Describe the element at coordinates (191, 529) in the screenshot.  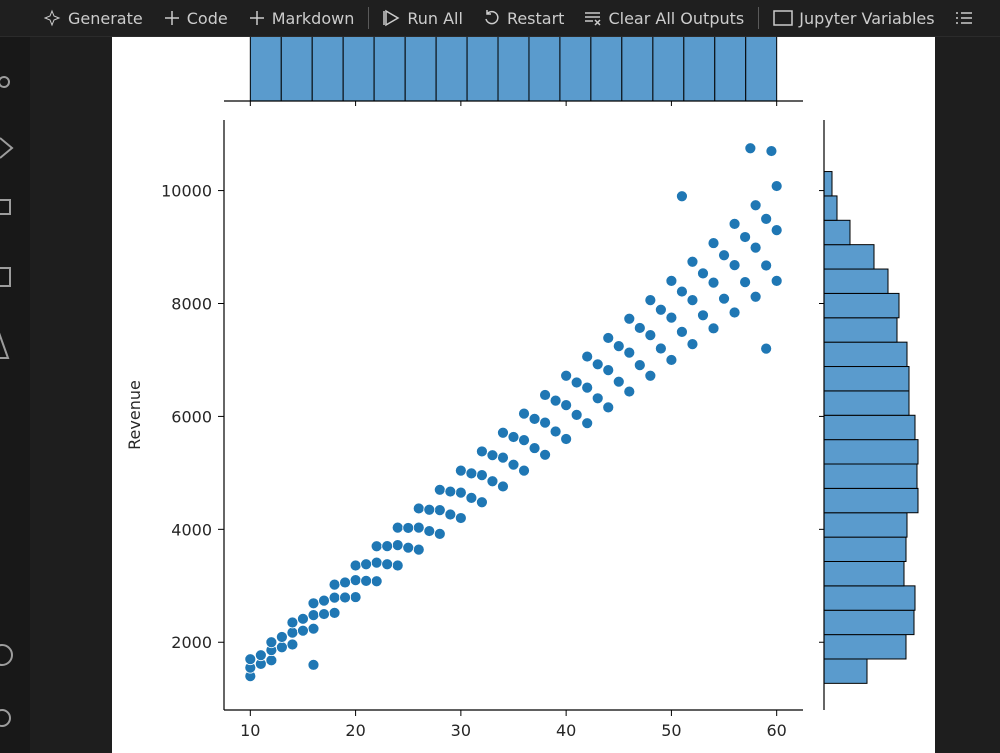
I see `y-tick-label: 4000` at that location.